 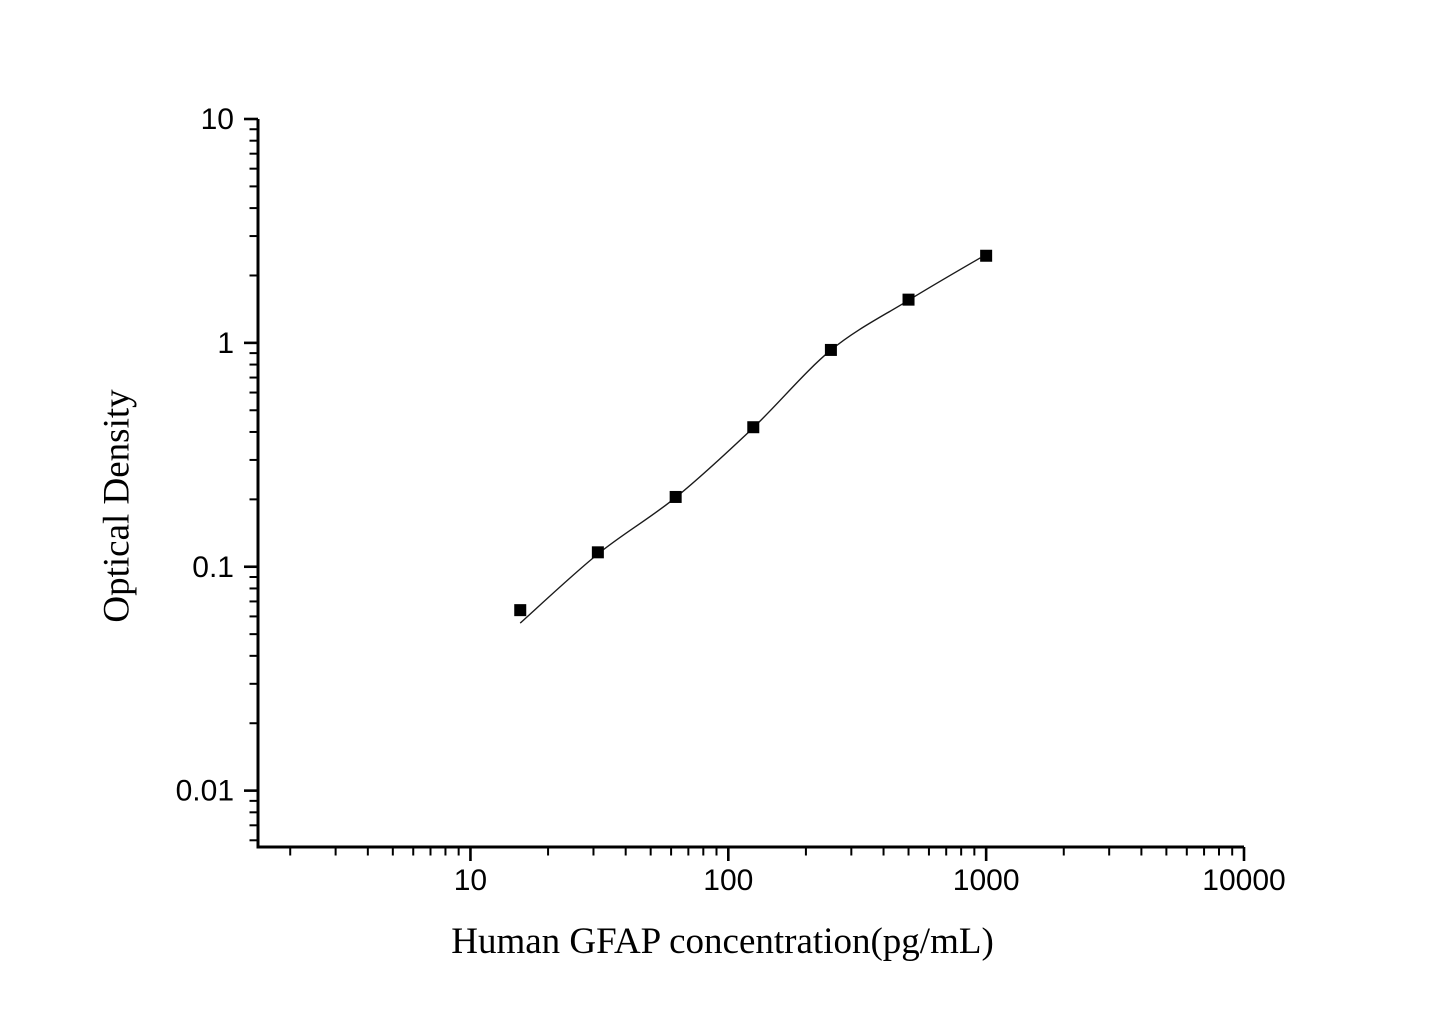 I want to click on y-axis-title: Optical Density, so click(x=117, y=506).